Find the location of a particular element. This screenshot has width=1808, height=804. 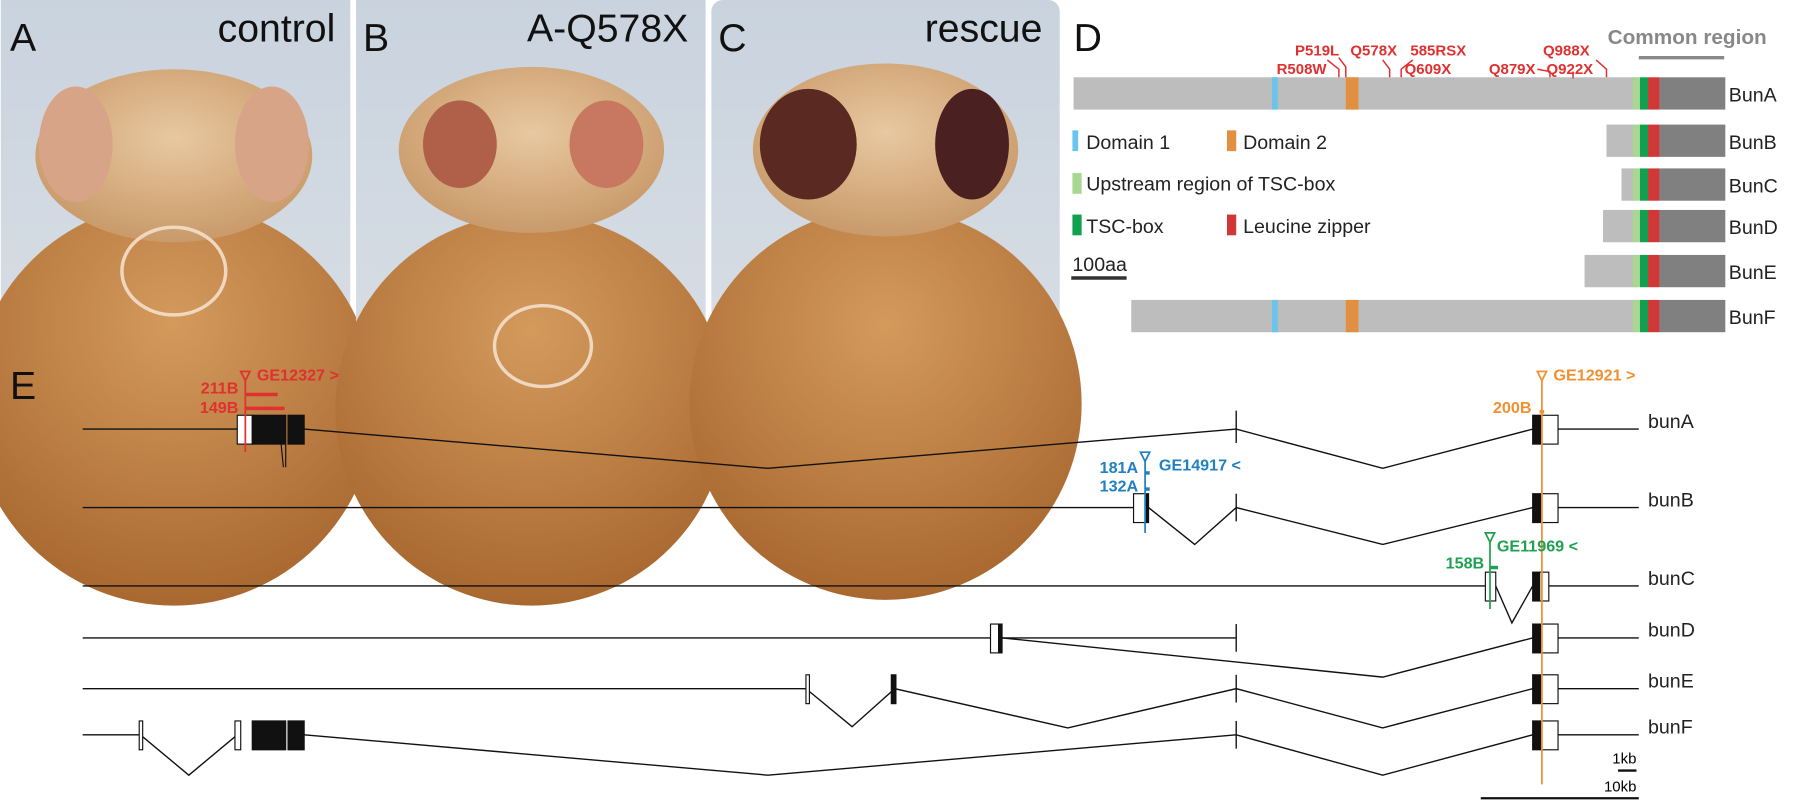

transcript-label: bunD is located at coordinates (1671, 631).